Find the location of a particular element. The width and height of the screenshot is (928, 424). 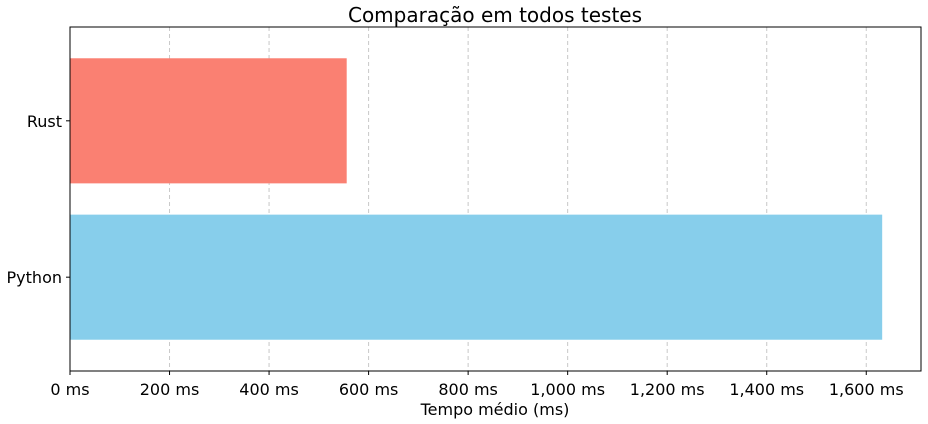

y-tick-label-python: Python is located at coordinates (34, 277).